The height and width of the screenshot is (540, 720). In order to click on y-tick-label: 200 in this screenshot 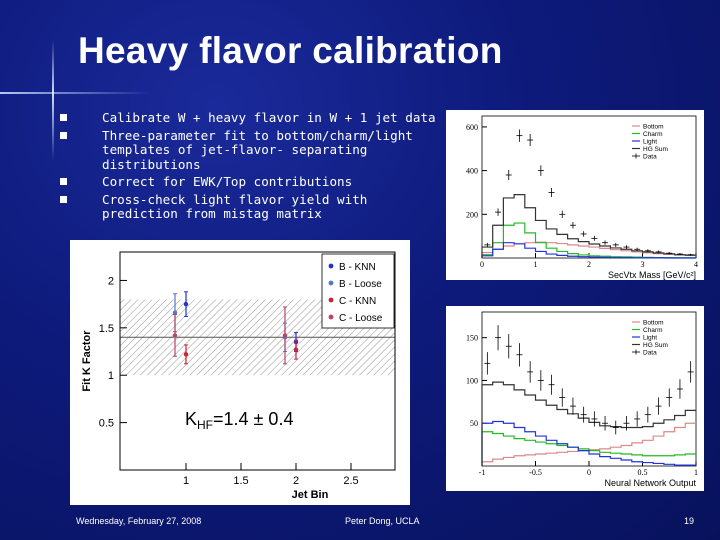, I will do `click(472, 214)`.